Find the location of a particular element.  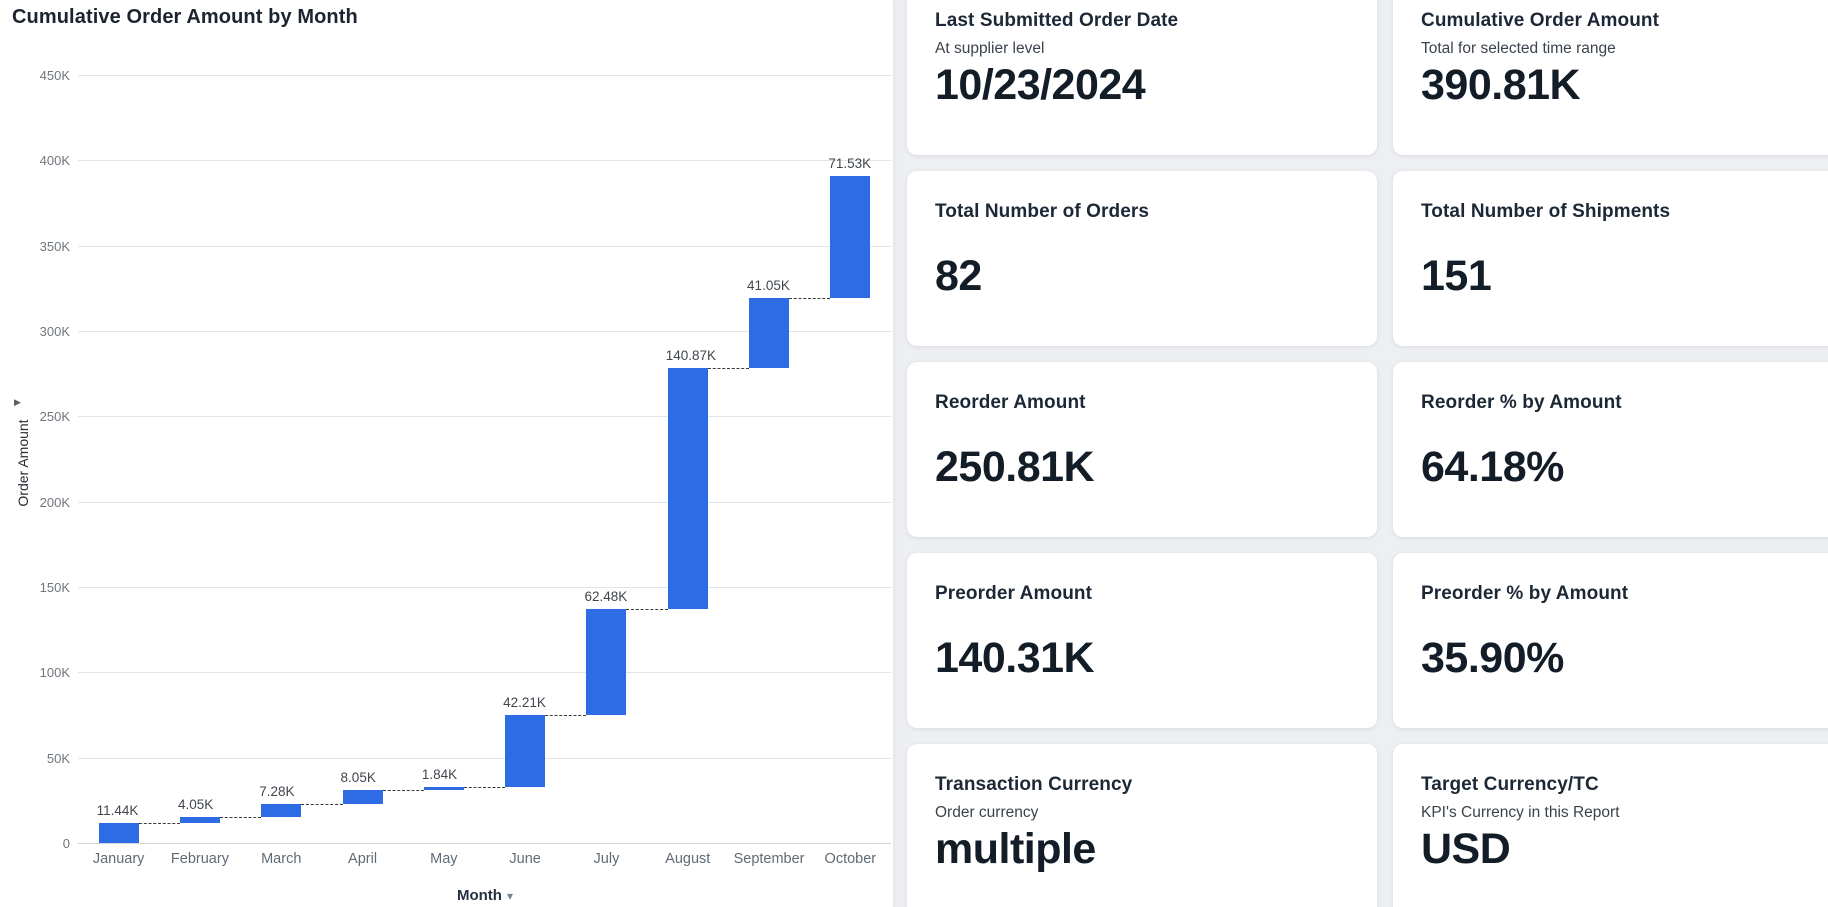

month-label: September is located at coordinates (769, 859).